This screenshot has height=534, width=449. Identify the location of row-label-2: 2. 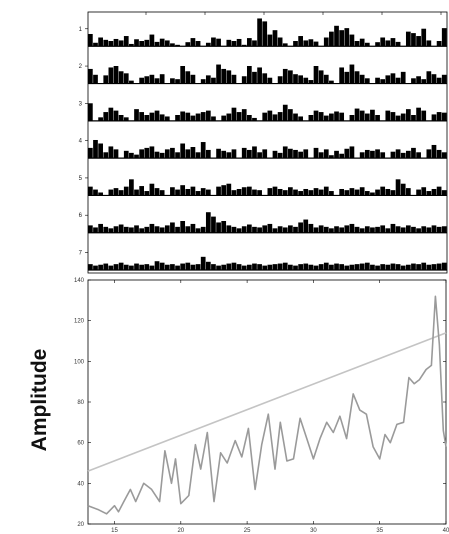
(81, 67).